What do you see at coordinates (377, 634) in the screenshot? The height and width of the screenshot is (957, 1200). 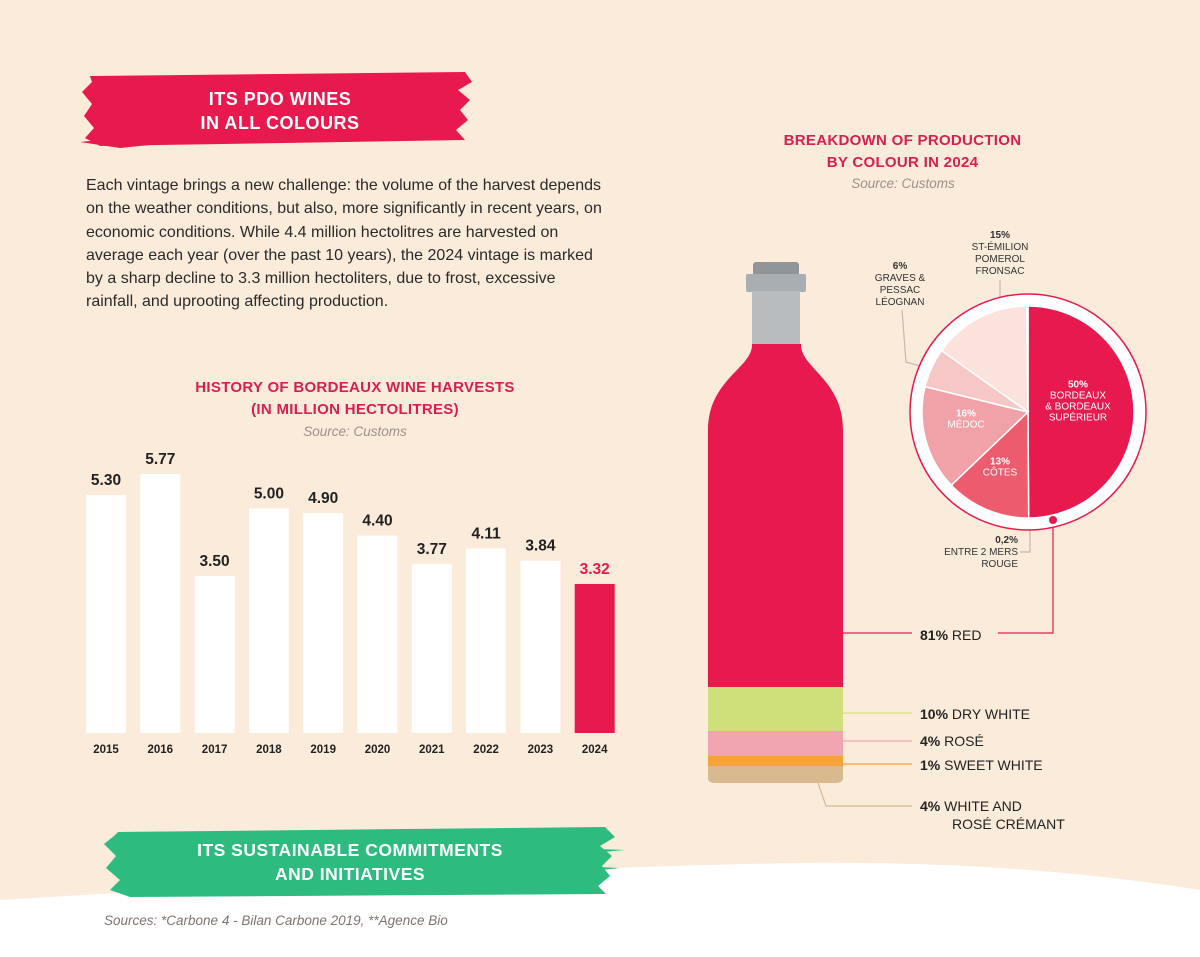 I see `bar-2020` at bounding box center [377, 634].